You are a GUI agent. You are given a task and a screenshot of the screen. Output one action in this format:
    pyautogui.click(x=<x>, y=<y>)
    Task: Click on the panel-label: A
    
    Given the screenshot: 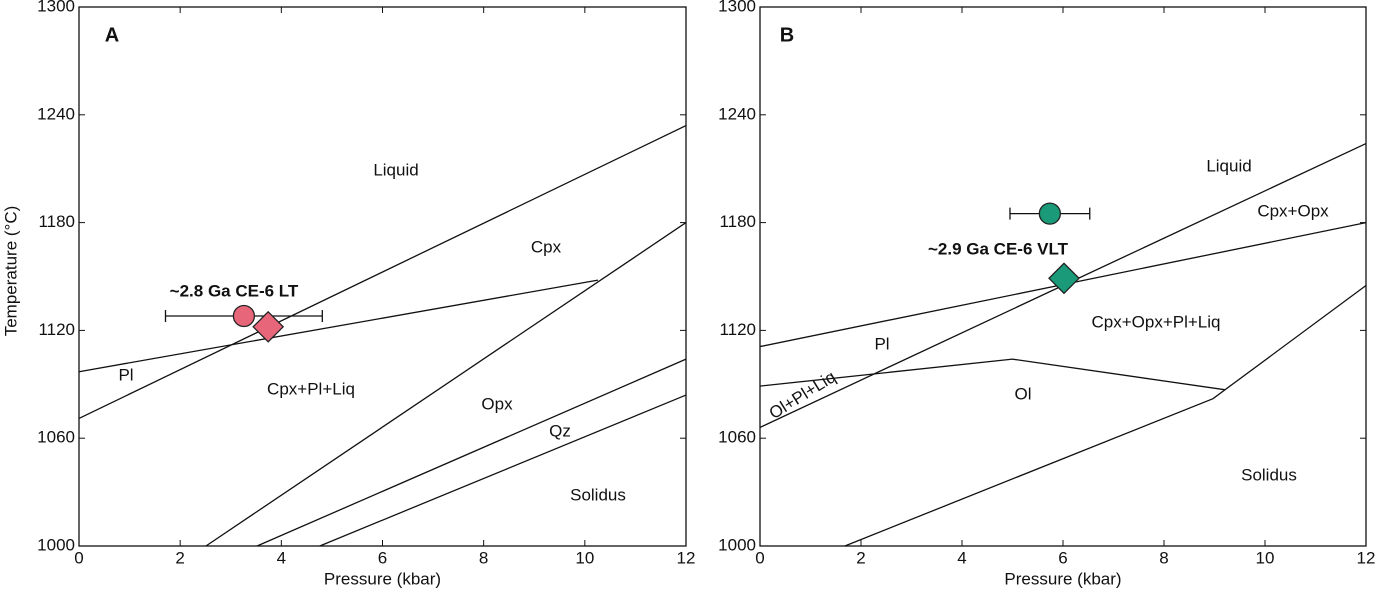 What is the action you would take?
    pyautogui.click(x=112, y=35)
    